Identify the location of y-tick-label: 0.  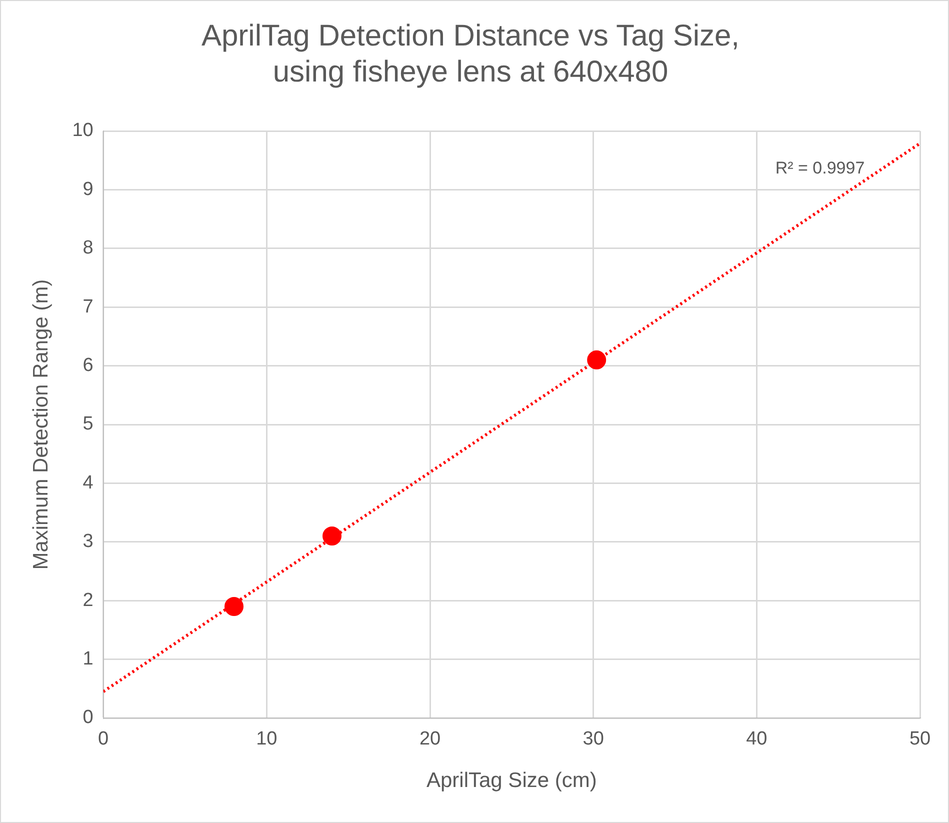
(88, 717).